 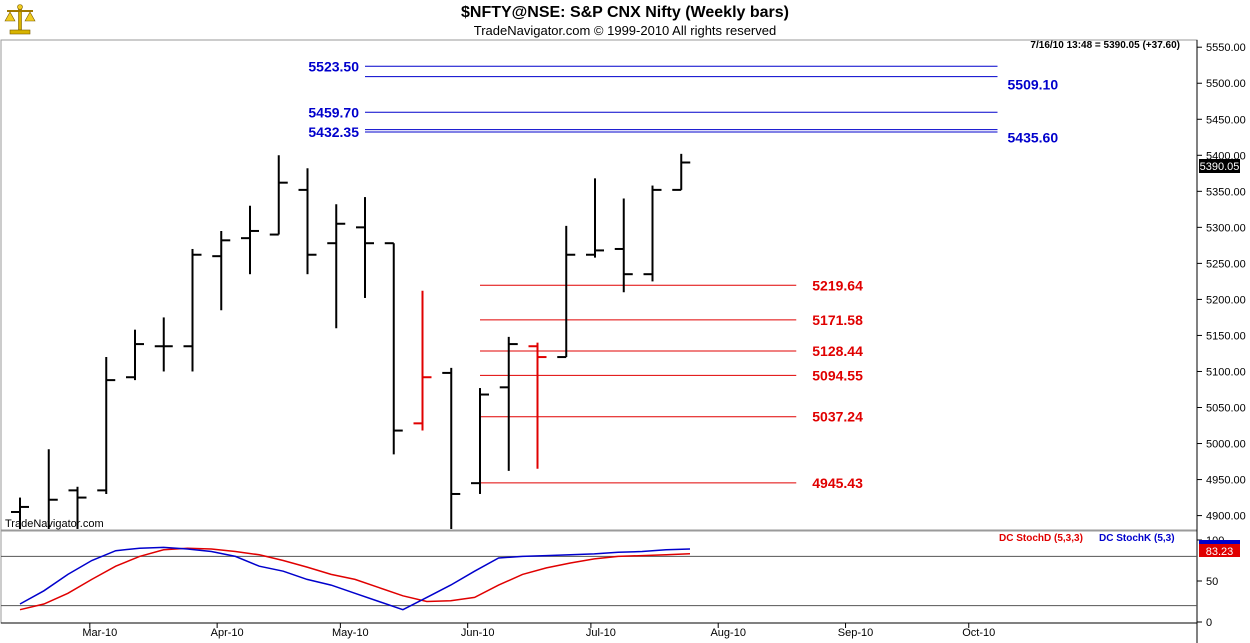 What do you see at coordinates (1105, 45) in the screenshot?
I see `quote-readout: 7/16/10 13:48 = 5390.05 (+37.60)` at bounding box center [1105, 45].